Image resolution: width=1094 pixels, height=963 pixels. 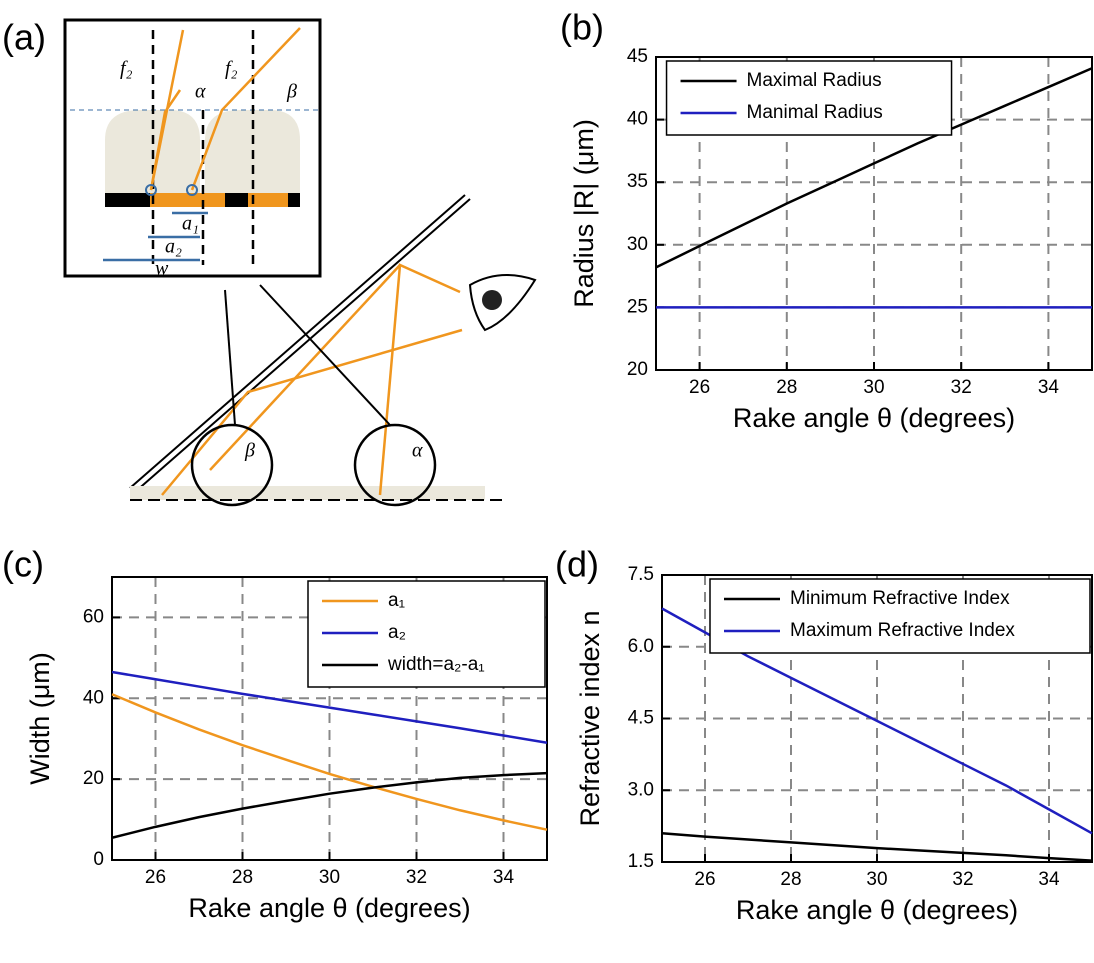 I want to click on label: a₁, so click(x=190, y=224).